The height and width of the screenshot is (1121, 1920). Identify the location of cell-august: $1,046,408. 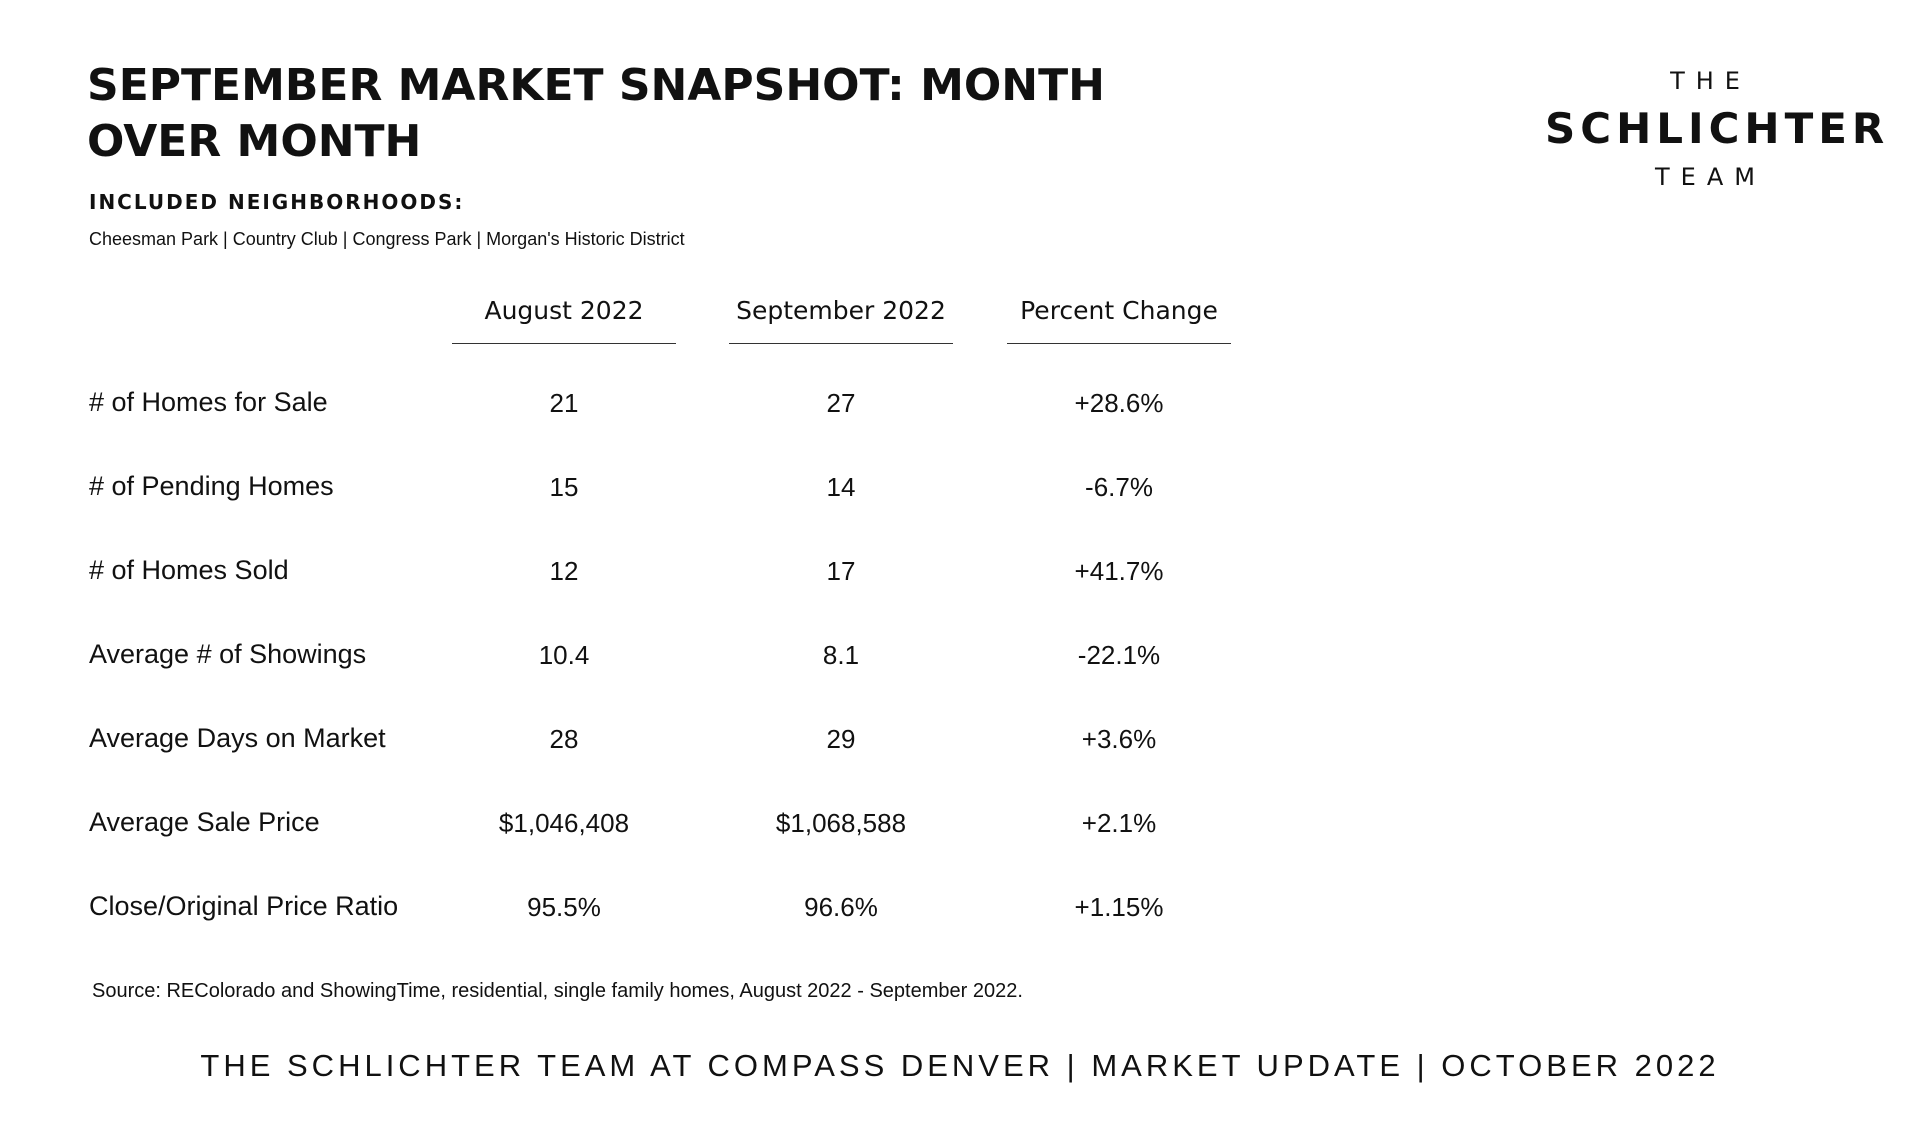
(564, 823).